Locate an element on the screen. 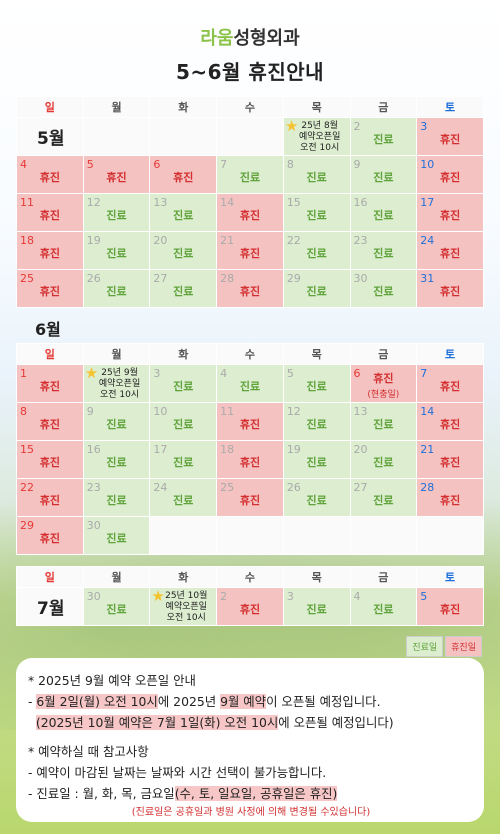 Image resolution: width=500 pixels, height=834 pixels. month-title-july: 7월 is located at coordinates (50, 606).